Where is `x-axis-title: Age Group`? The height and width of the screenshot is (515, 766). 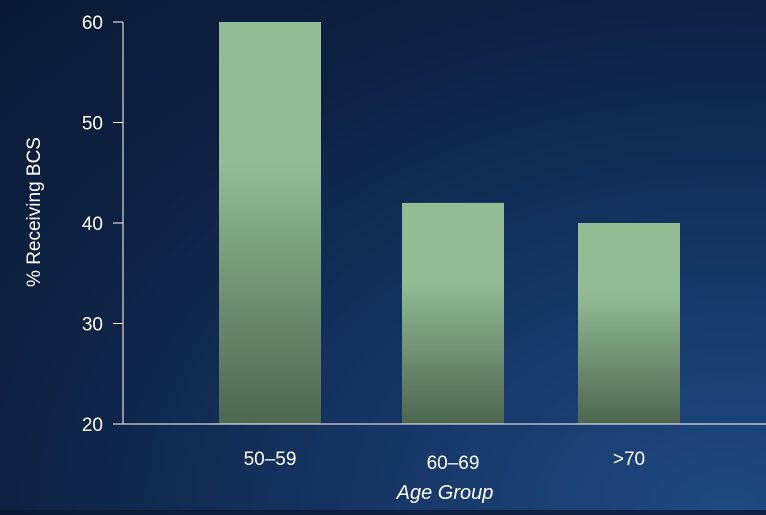 x-axis-title: Age Group is located at coordinates (445, 493).